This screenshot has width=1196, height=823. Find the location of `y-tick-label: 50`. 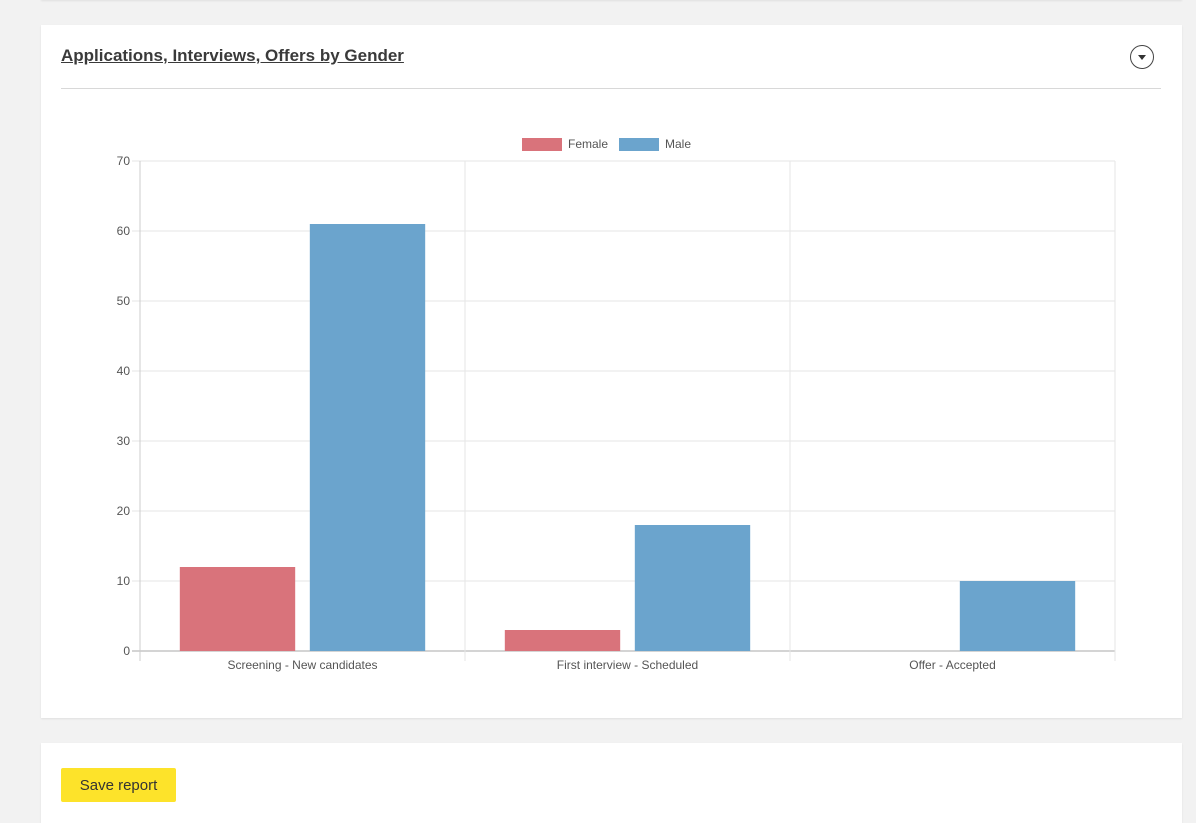

y-tick-label: 50 is located at coordinates (124, 301).